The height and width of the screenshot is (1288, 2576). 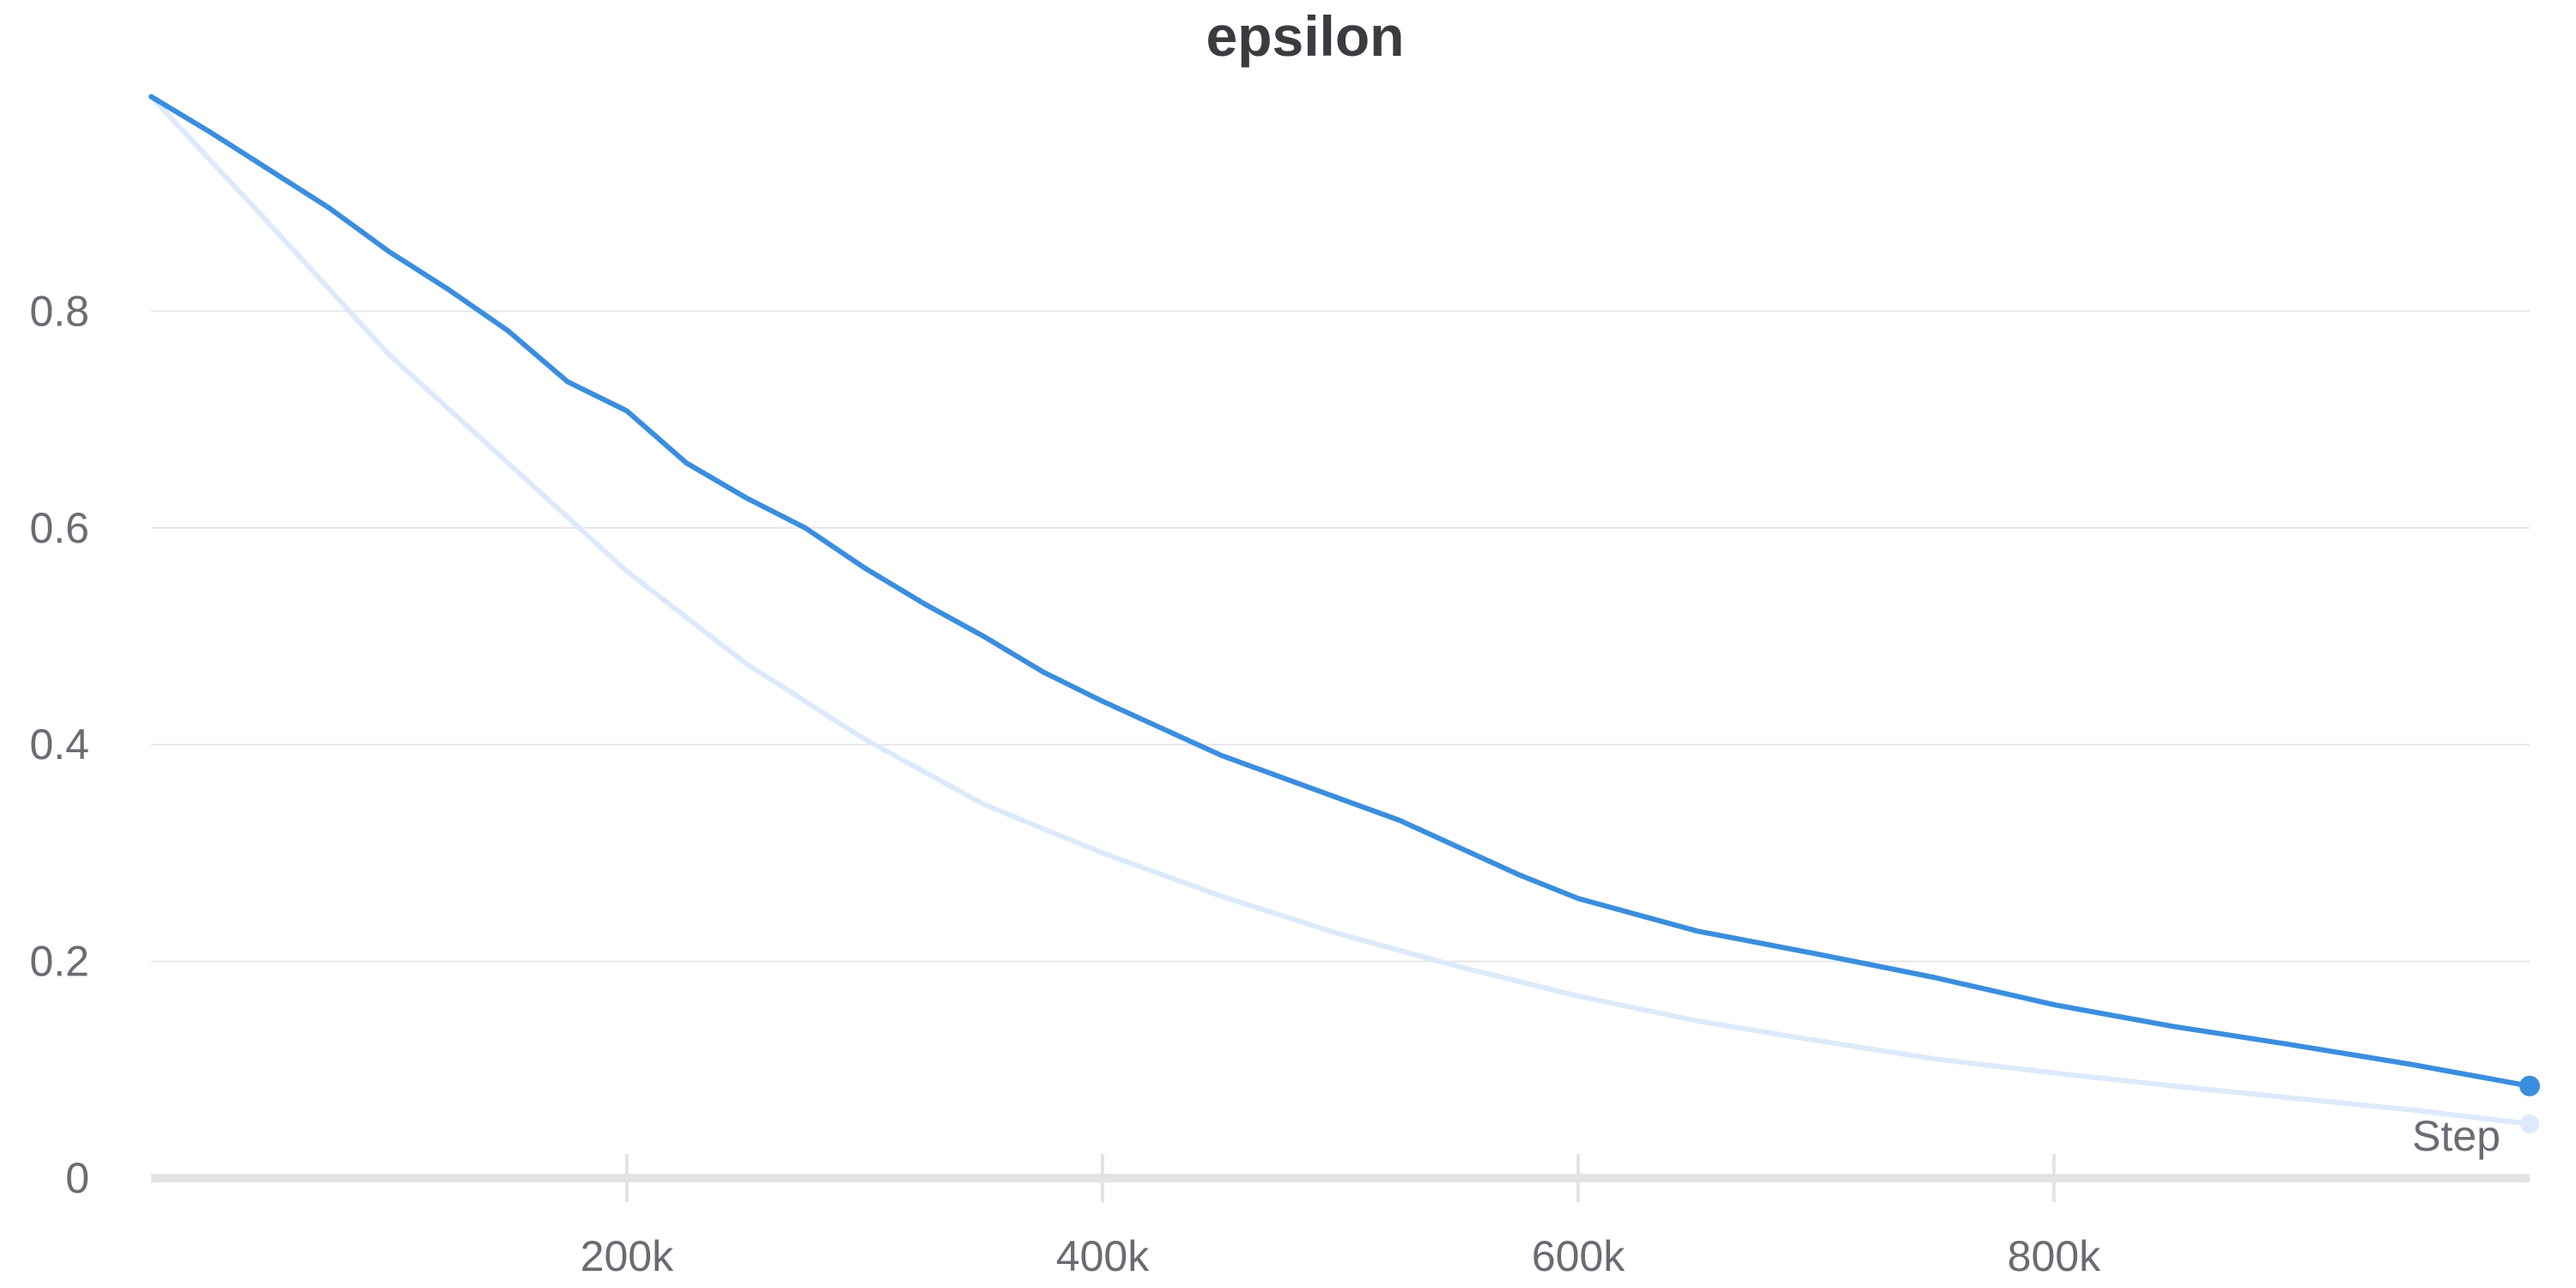 What do you see at coordinates (77, 1178) in the screenshot?
I see `y-tick-label: 0` at bounding box center [77, 1178].